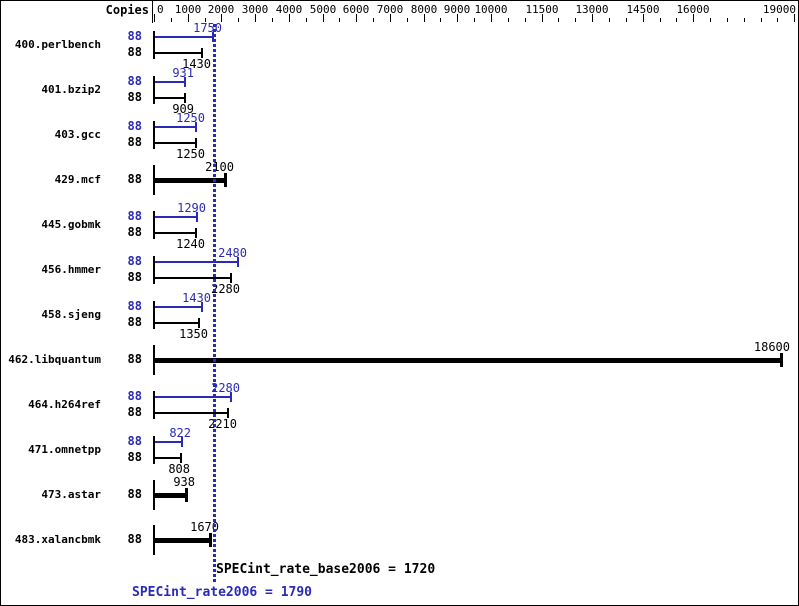  Describe the element at coordinates (221, 9) in the screenshot. I see `axis-tick-label: 2000` at that location.